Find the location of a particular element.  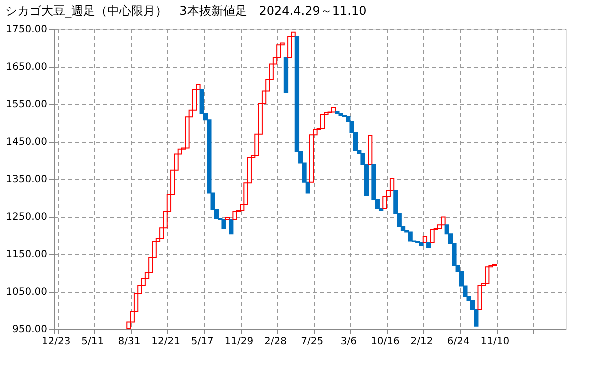

x-tick-label: 12/21 is located at coordinates (166, 342).